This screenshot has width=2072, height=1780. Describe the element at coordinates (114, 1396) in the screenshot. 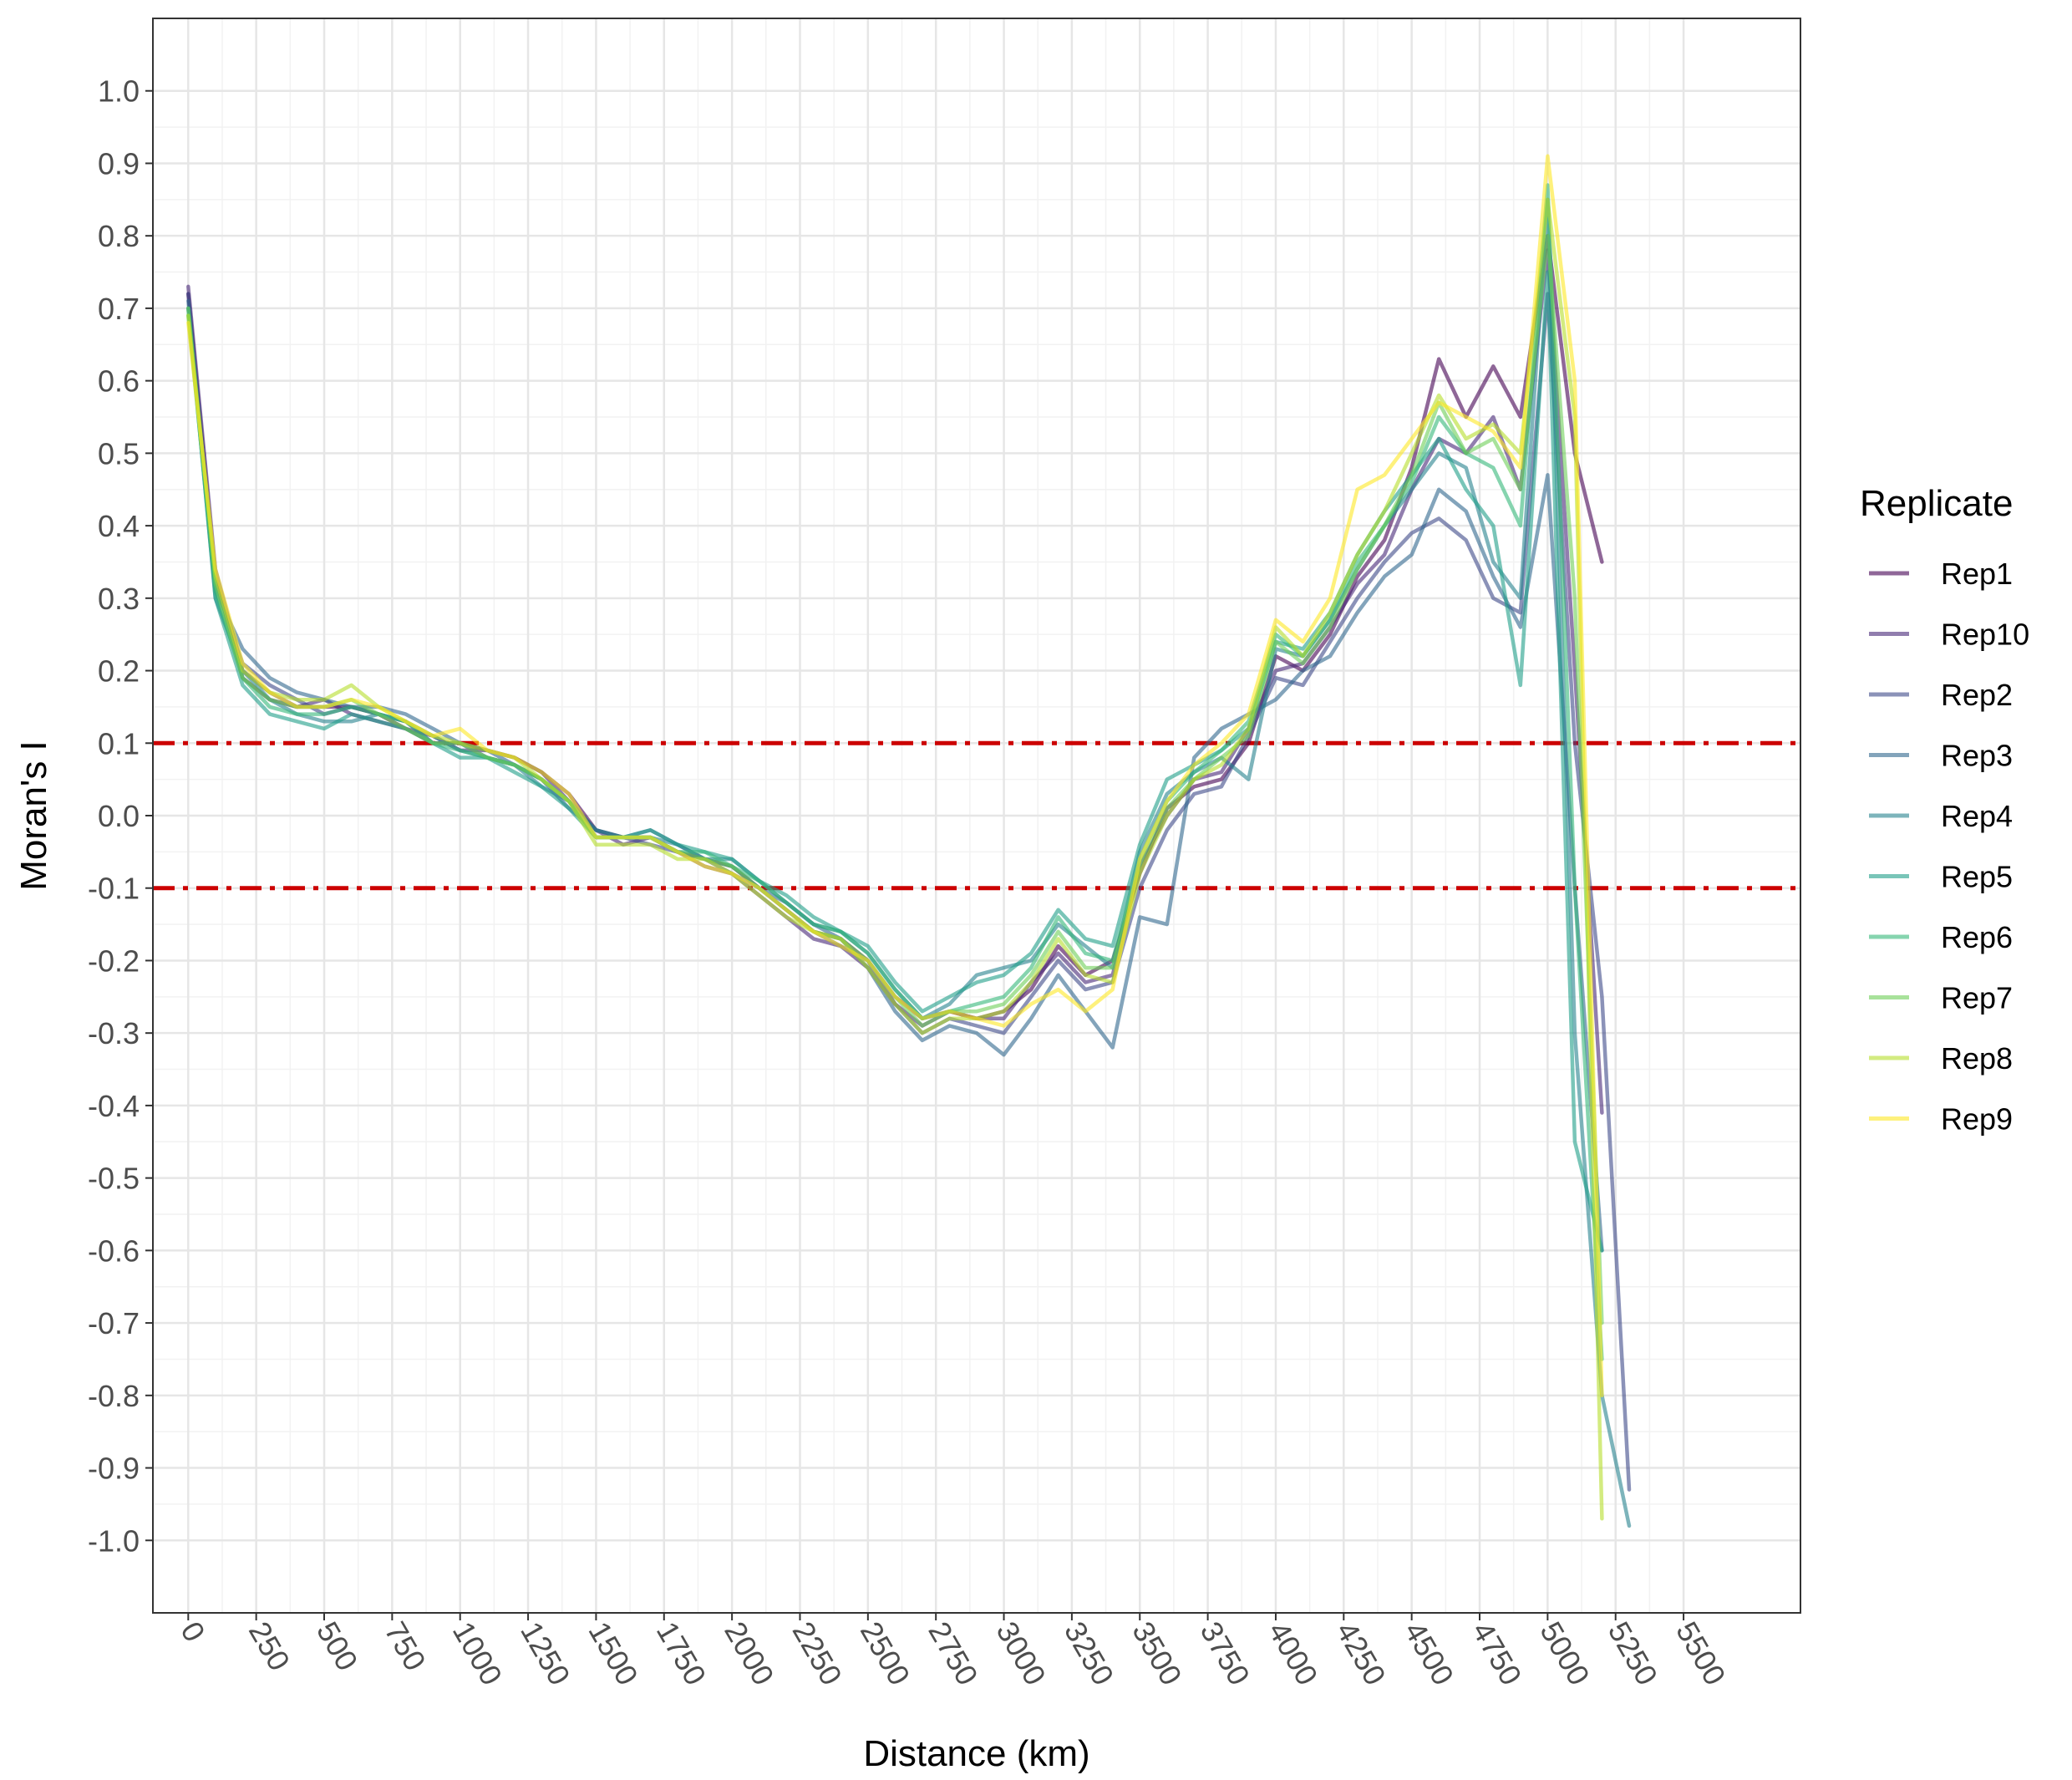

I see `y-tick-label: -0.8` at that location.